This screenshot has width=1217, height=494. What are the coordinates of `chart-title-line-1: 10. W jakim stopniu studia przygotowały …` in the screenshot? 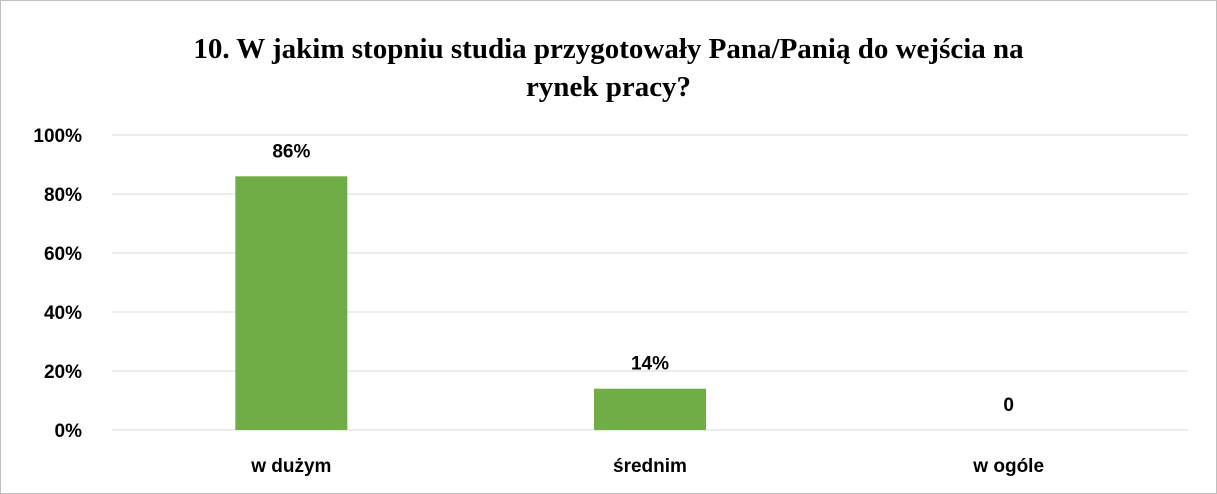 It's located at (608, 49).